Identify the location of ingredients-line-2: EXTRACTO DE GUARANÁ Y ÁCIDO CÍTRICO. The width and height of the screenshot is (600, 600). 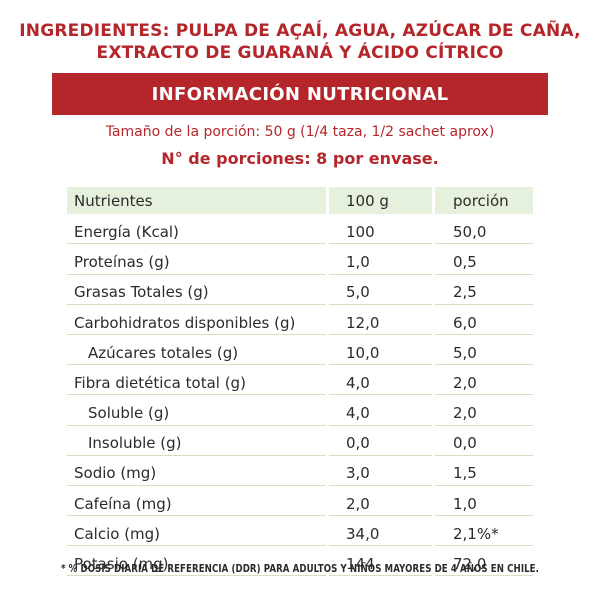
(300, 53).